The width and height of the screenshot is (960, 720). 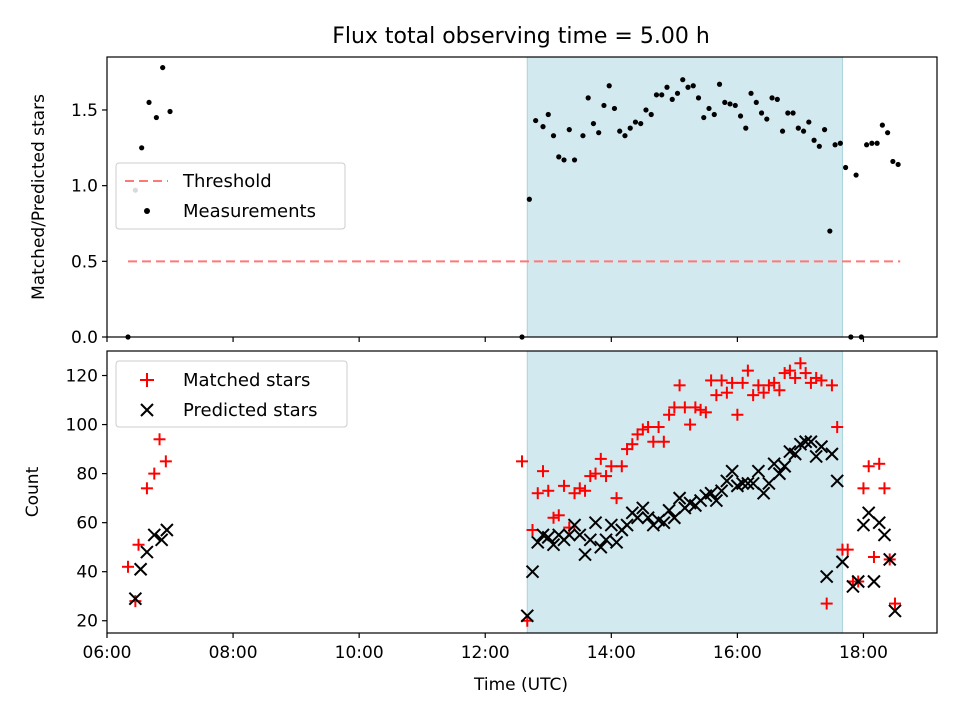 I want to click on legend-matched-label: Matched stars, so click(x=246, y=380).